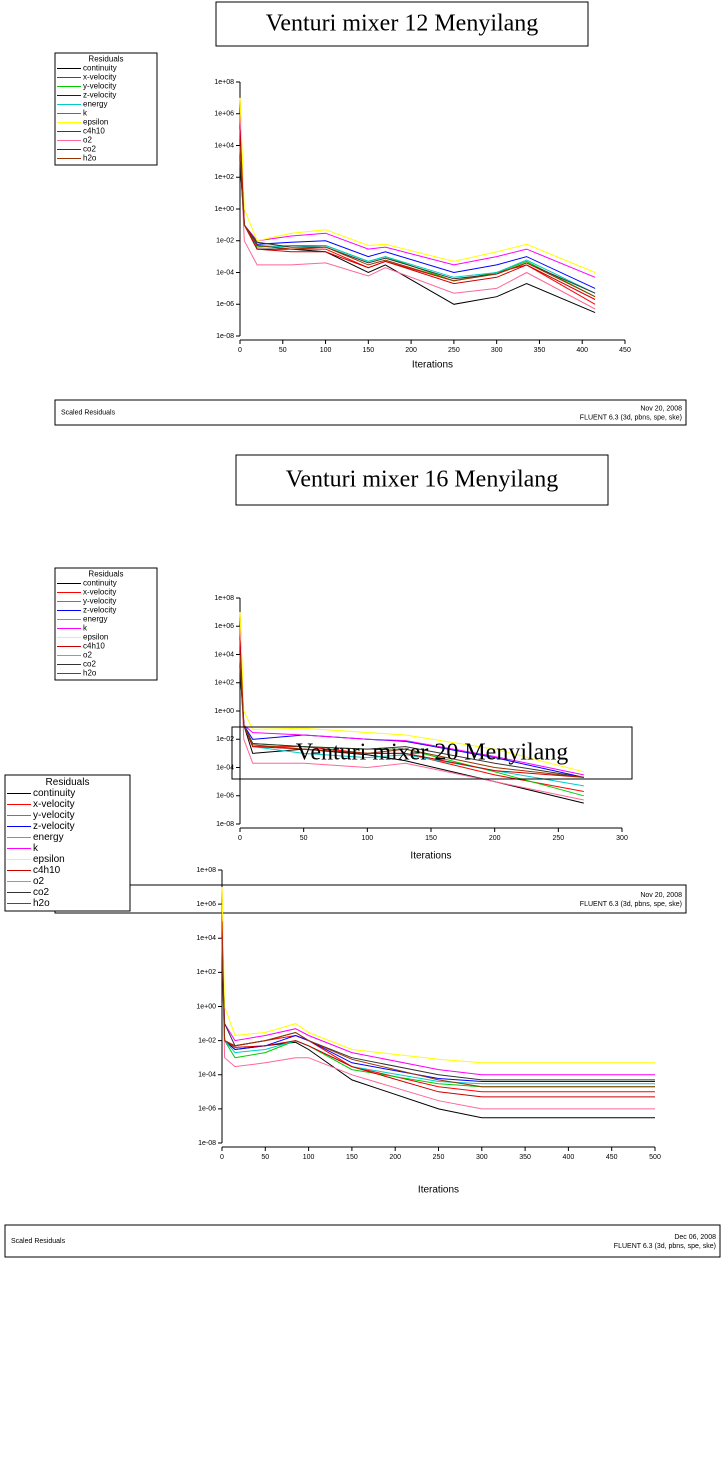 The width and height of the screenshot is (722, 1472). I want to click on y-tick-label: 1e-02, so click(225, 739).